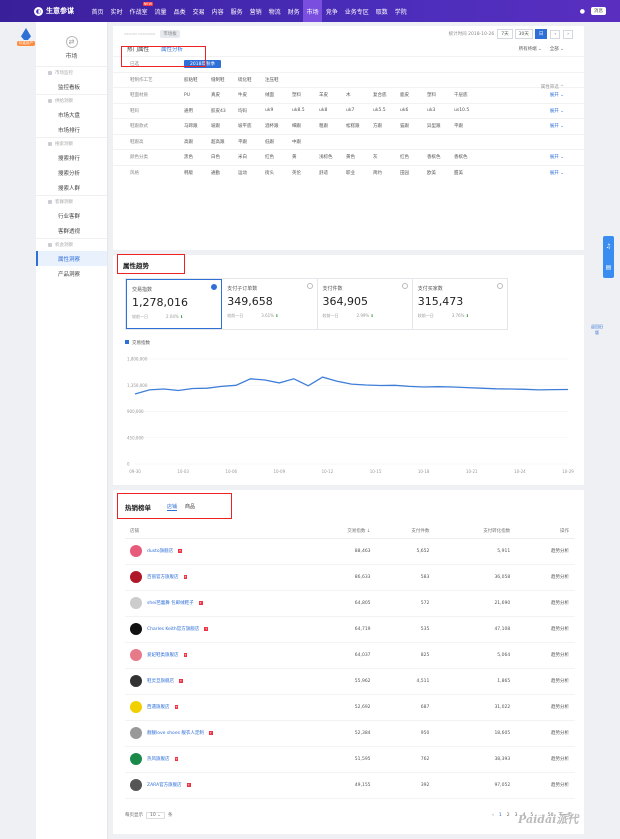  I want to click on sidebar-item: 搜索人群, so click(69, 188).